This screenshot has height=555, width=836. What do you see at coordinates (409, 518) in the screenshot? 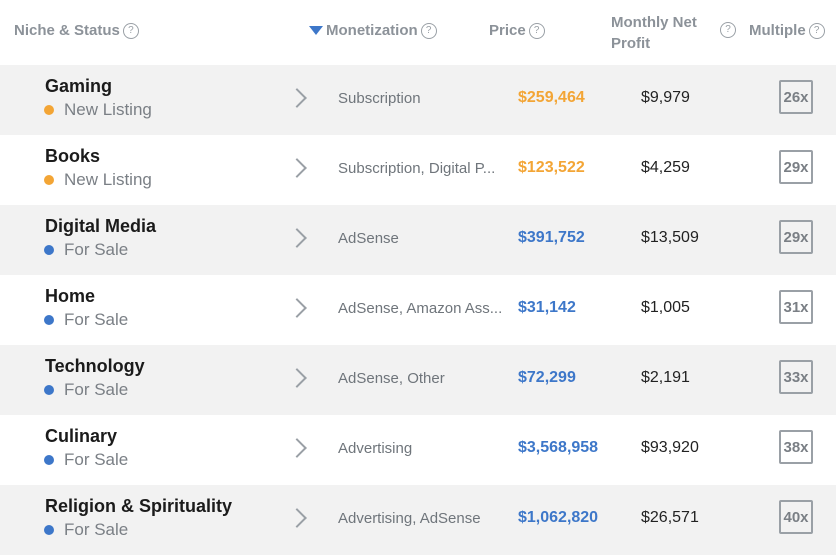
I see `monetization-value: Advertising, AdSense` at bounding box center [409, 518].